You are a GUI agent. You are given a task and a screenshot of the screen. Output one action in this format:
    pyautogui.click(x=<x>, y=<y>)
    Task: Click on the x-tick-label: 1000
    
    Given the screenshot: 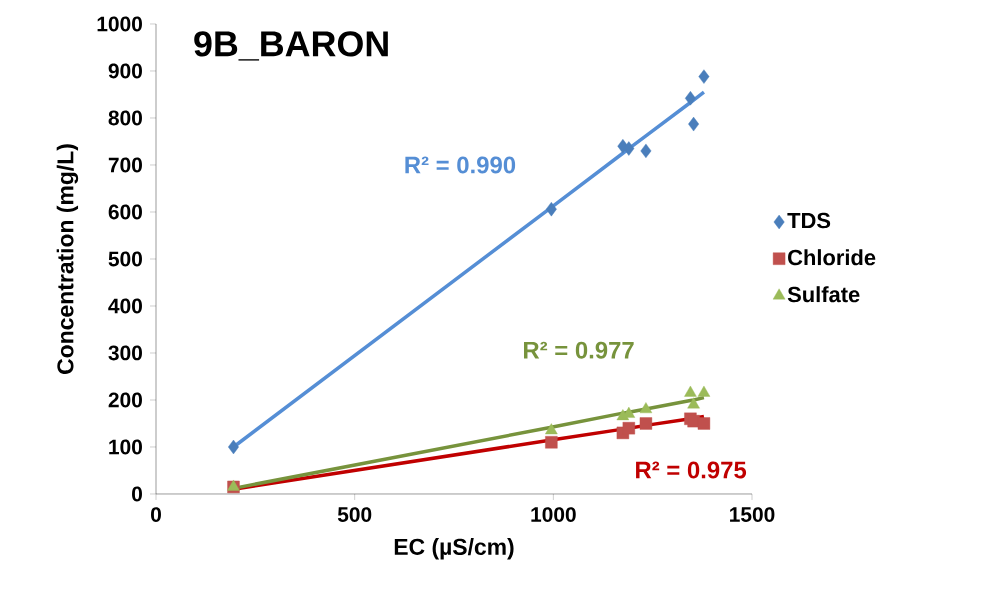 What is the action you would take?
    pyautogui.click(x=553, y=514)
    